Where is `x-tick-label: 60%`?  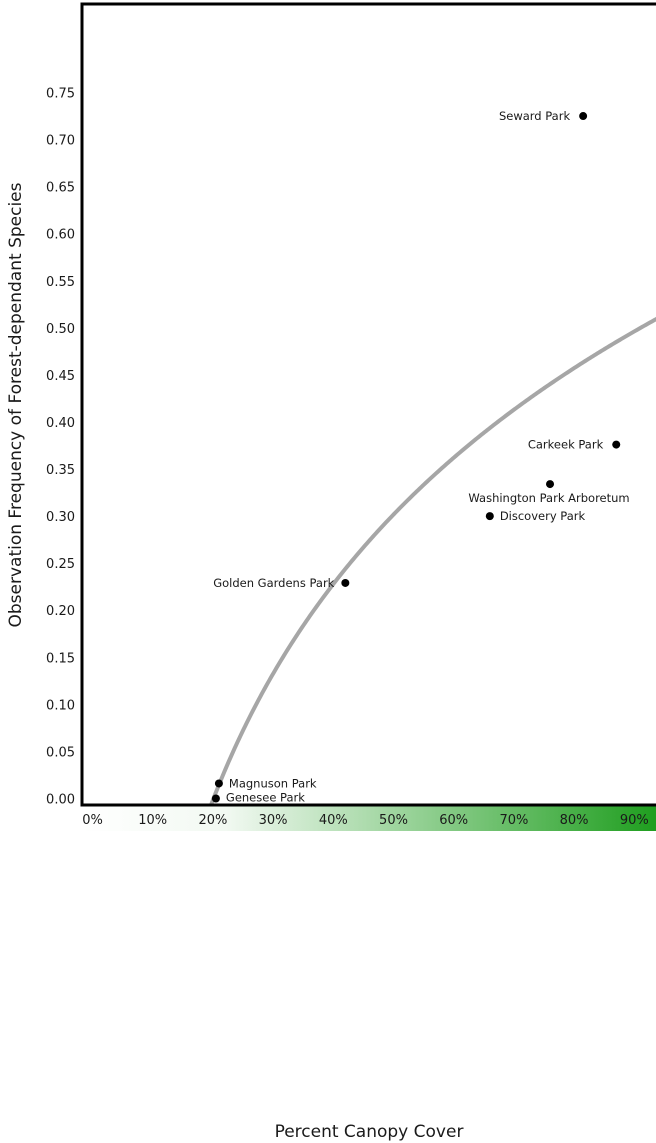 x-tick-label: 60% is located at coordinates (453, 820).